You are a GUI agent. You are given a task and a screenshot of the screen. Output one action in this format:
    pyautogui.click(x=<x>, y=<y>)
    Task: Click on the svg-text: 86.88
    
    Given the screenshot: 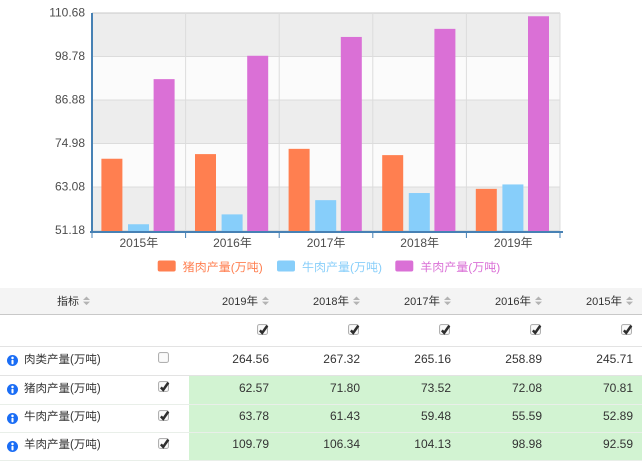 What is the action you would take?
    pyautogui.click(x=70, y=100)
    